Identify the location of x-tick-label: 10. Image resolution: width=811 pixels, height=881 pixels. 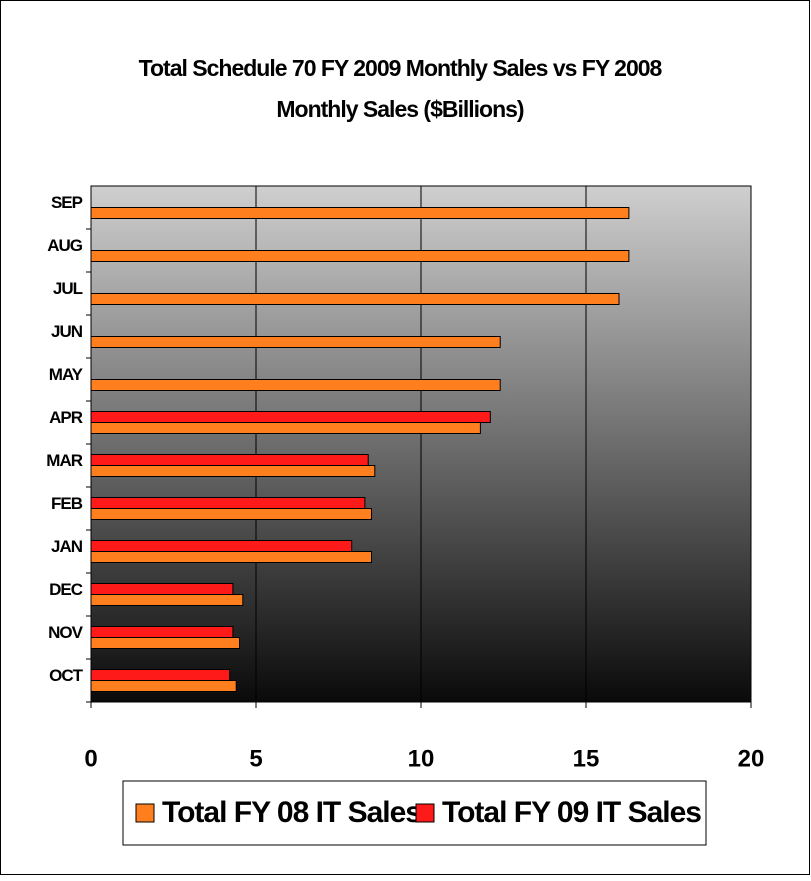
(421, 758).